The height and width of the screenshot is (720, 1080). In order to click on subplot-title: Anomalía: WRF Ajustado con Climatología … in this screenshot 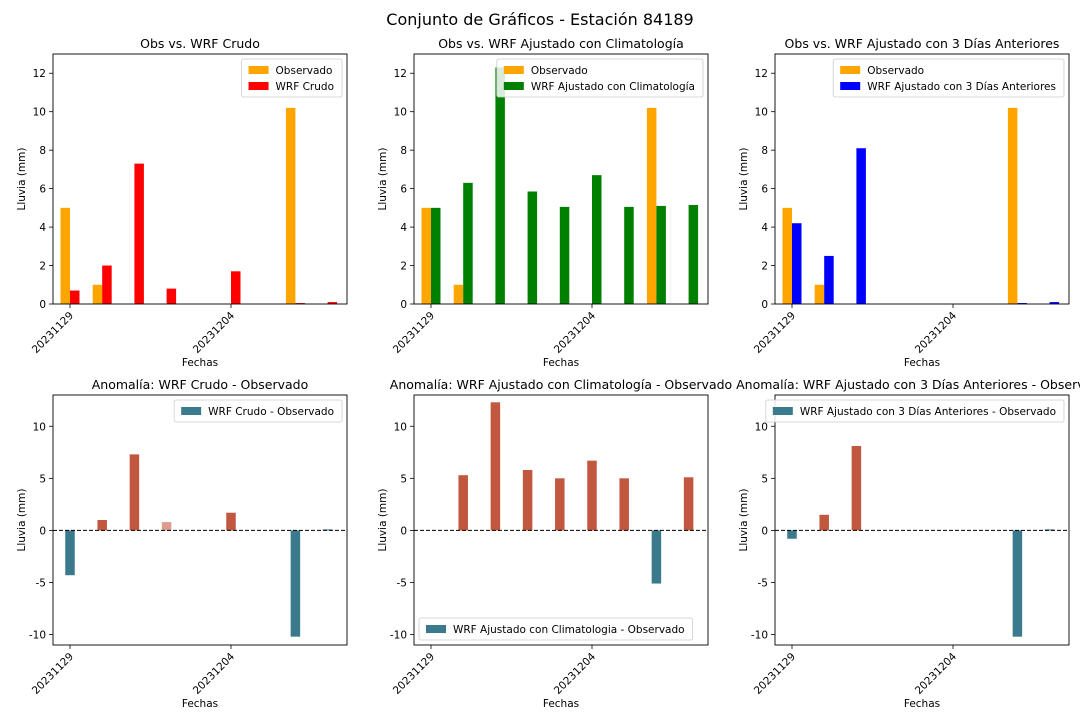, I will do `click(561, 384)`.